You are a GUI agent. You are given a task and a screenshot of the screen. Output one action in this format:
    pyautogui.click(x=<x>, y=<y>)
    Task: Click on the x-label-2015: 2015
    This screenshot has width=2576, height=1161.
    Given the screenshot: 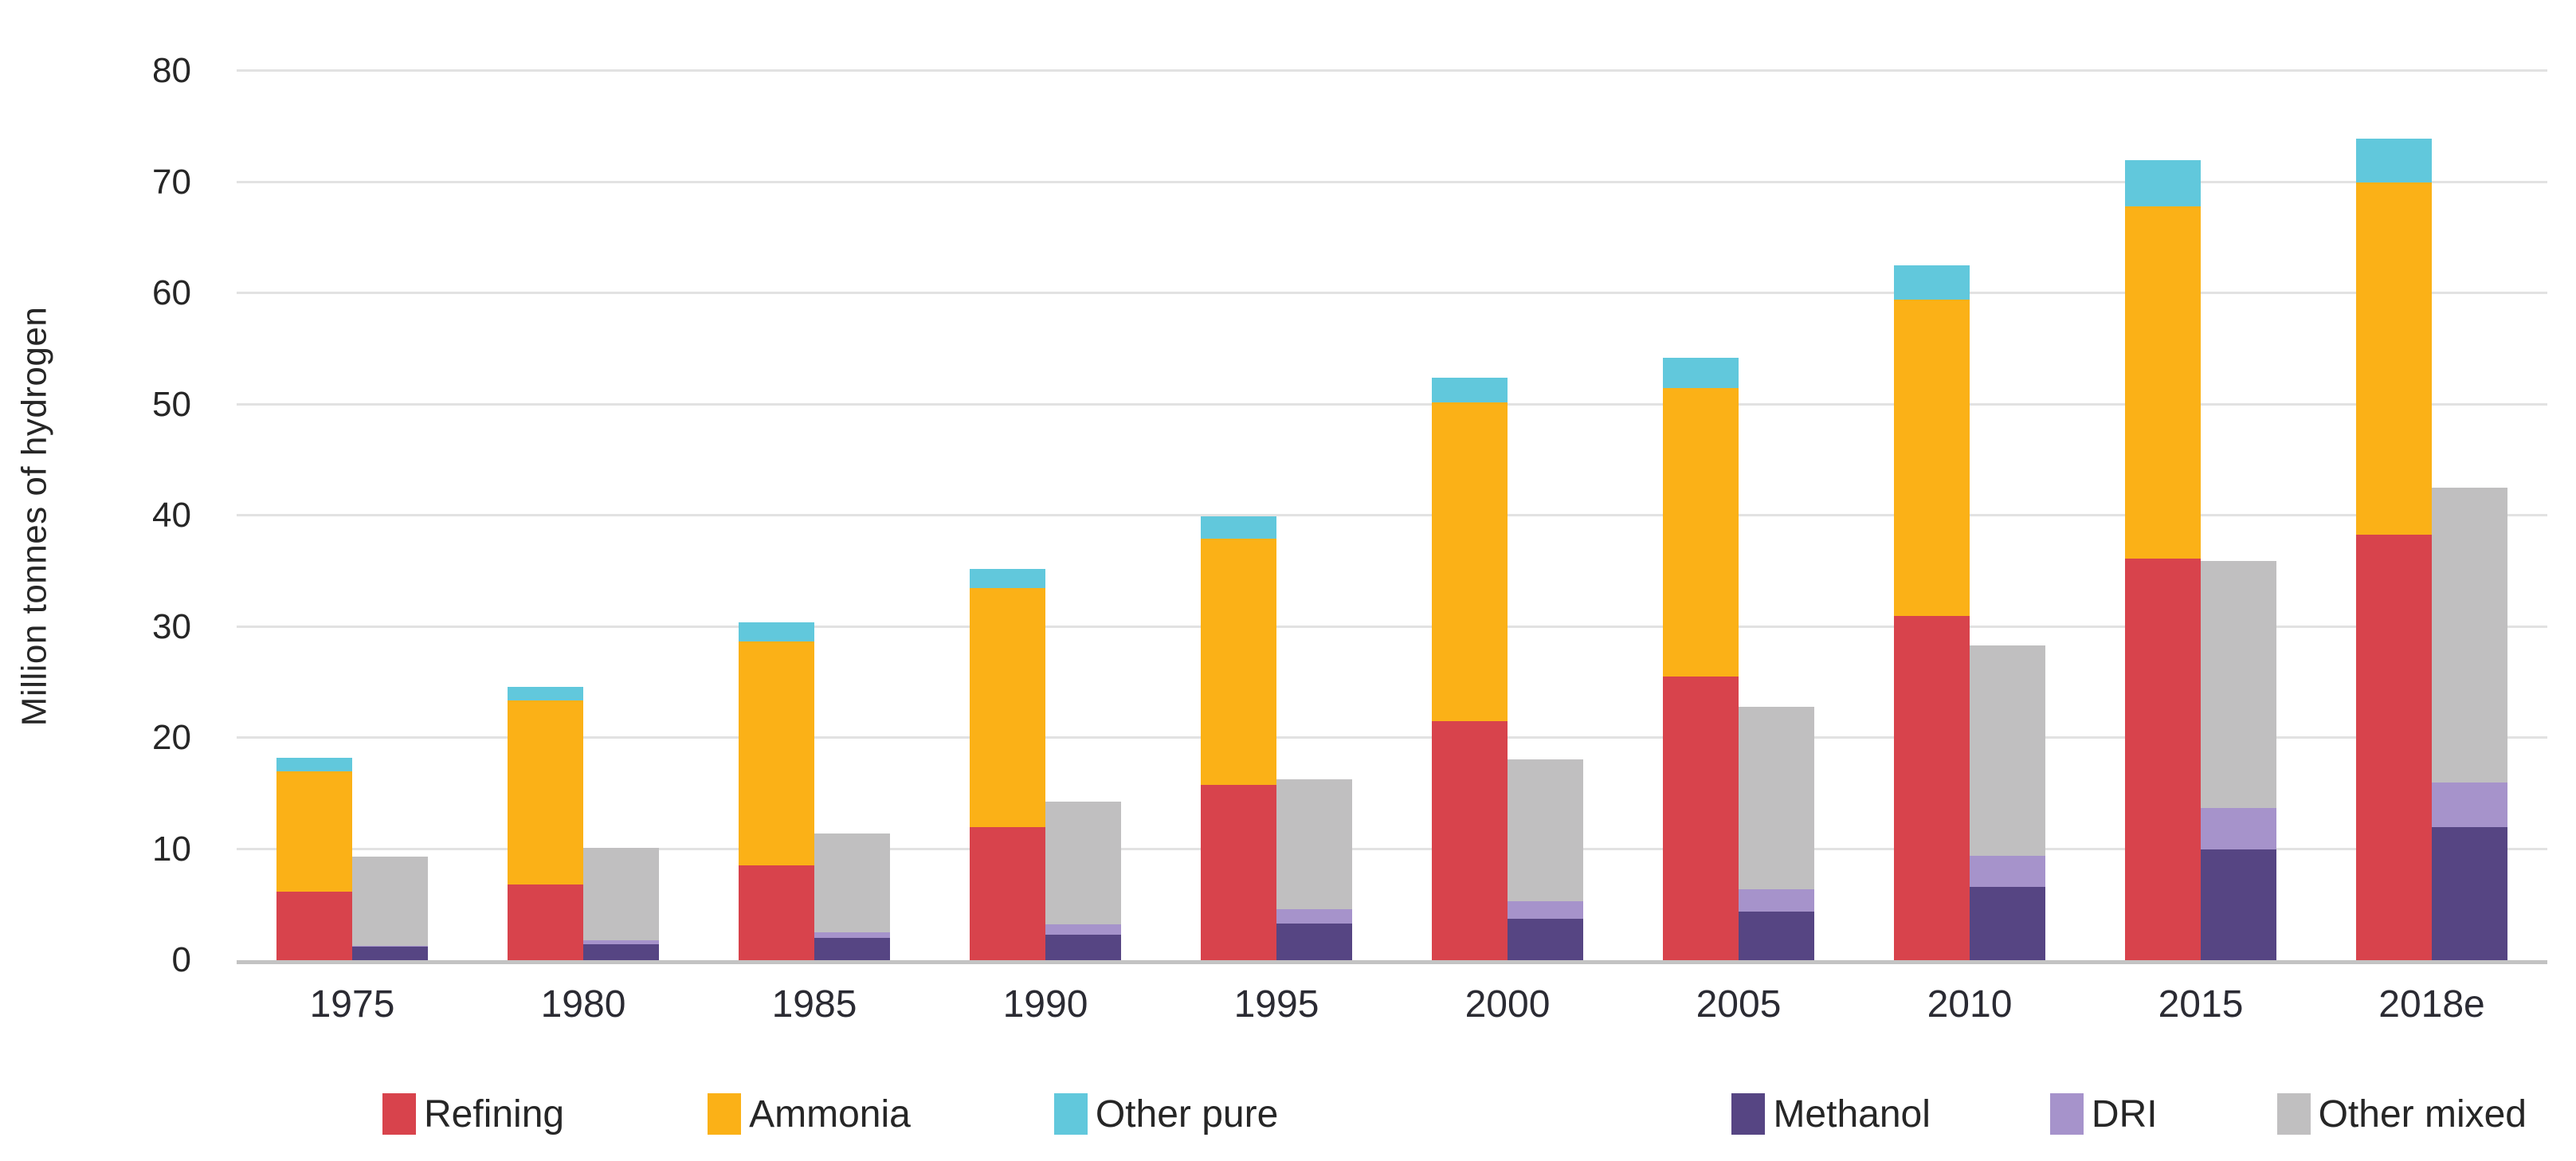 What is the action you would take?
    pyautogui.click(x=2201, y=1005)
    